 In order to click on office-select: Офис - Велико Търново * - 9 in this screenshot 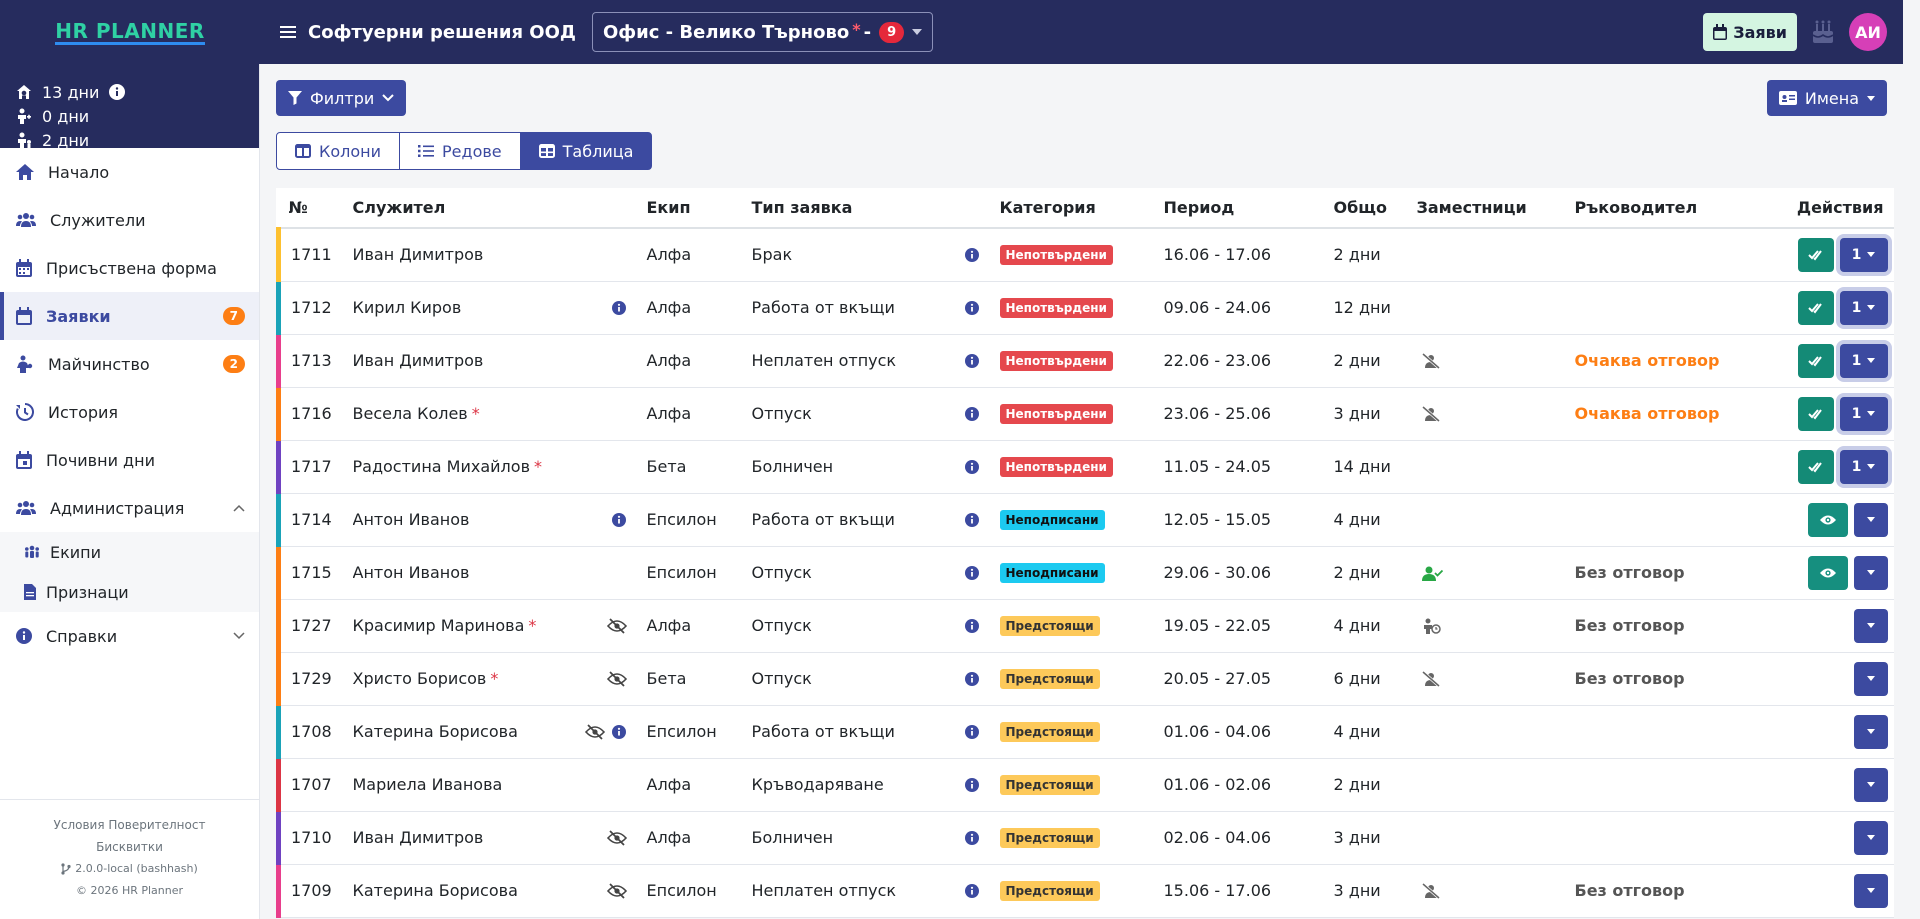, I will do `click(762, 32)`.